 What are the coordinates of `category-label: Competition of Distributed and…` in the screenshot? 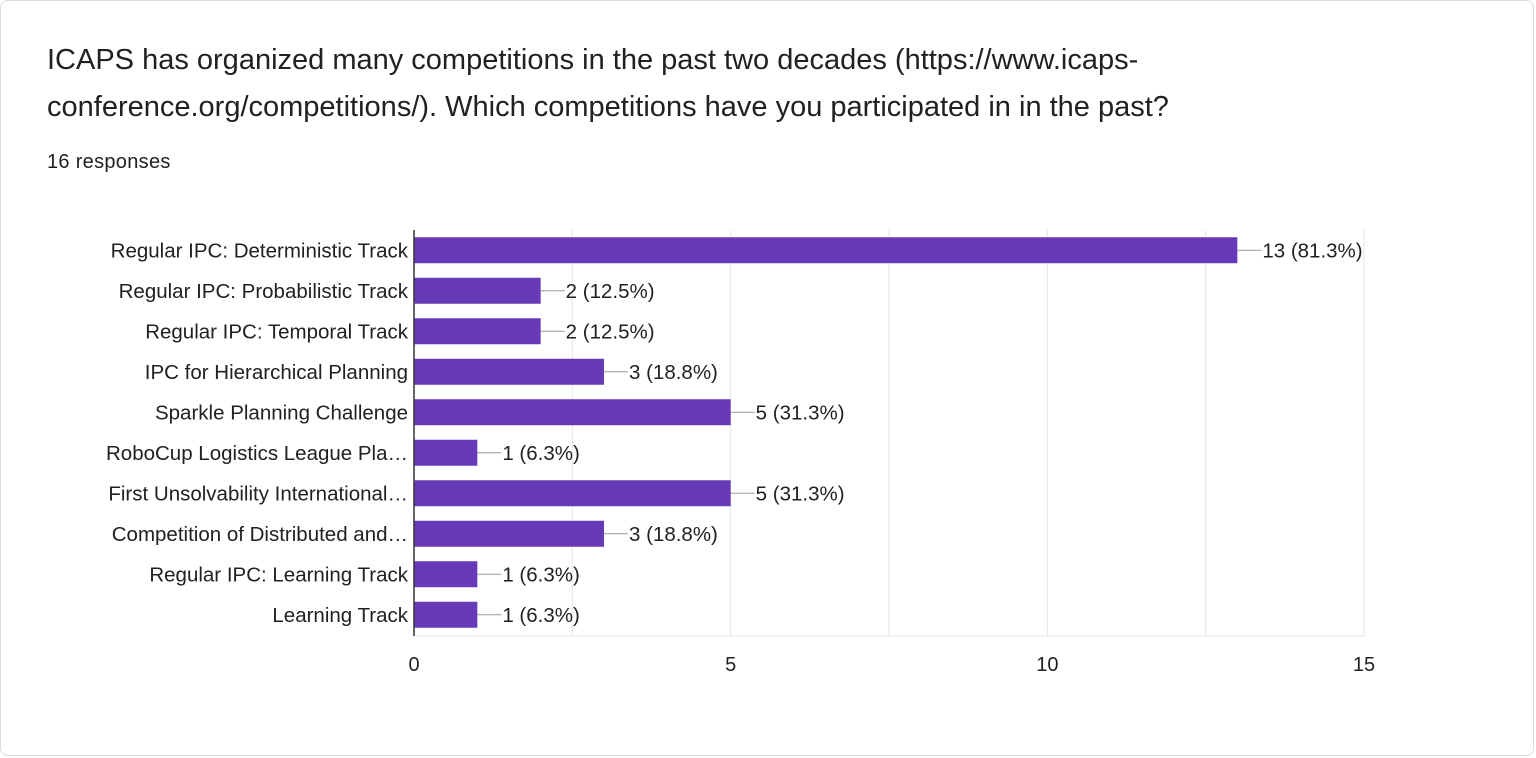 It's located at (260, 534).